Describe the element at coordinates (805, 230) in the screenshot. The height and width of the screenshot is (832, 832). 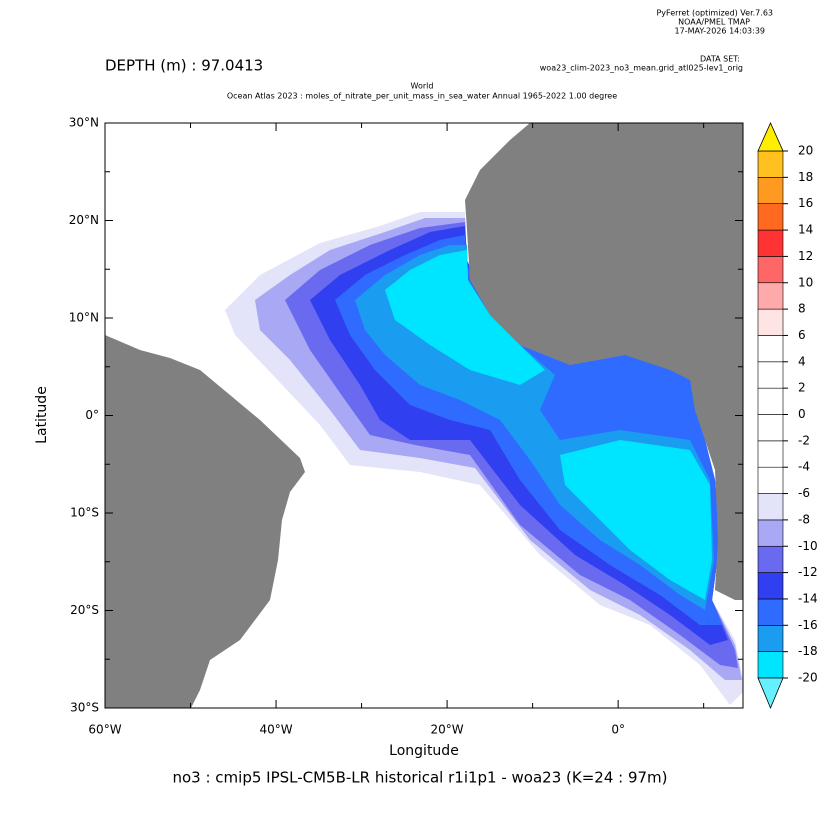
I see `colorbar-label: 14` at that location.